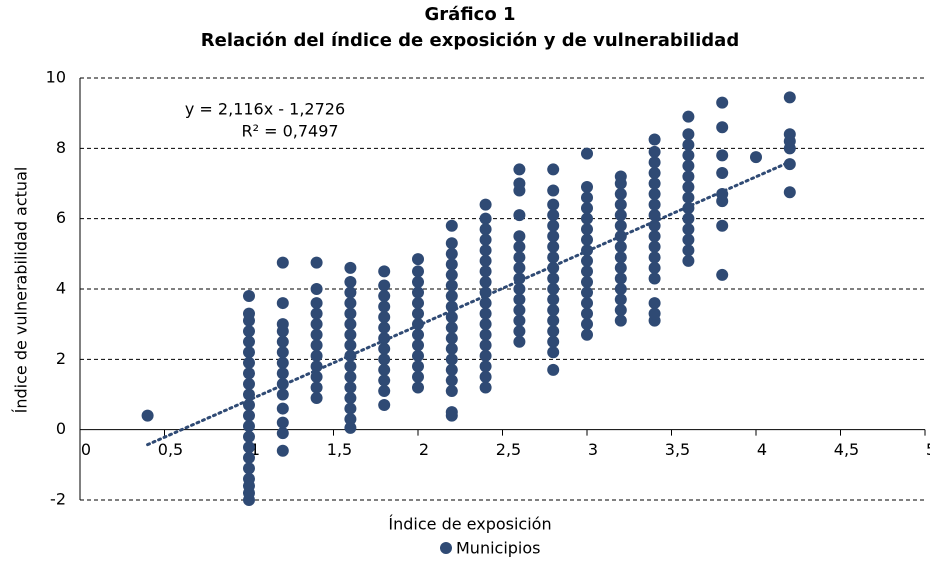  Describe the element at coordinates (424, 449) in the screenshot. I see `x-tick-label: 2` at that location.